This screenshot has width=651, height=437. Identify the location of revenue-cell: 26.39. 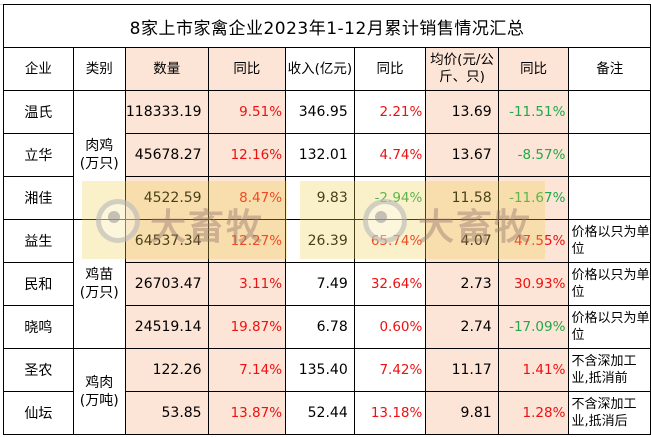
(320, 241).